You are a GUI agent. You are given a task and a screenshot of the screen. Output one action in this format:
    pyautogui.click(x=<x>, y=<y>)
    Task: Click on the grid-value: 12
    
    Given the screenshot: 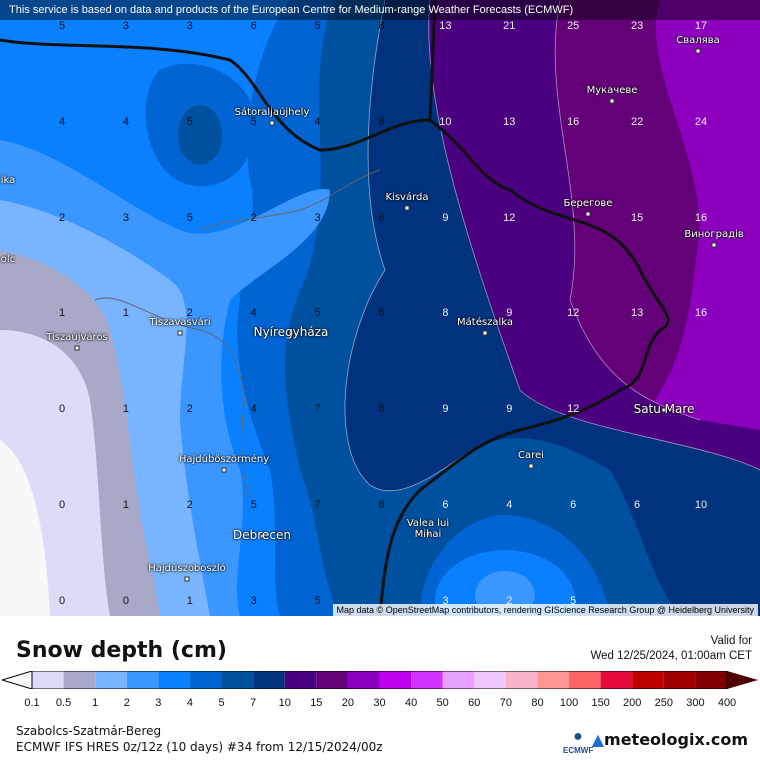 What is the action you would take?
    pyautogui.click(x=573, y=409)
    